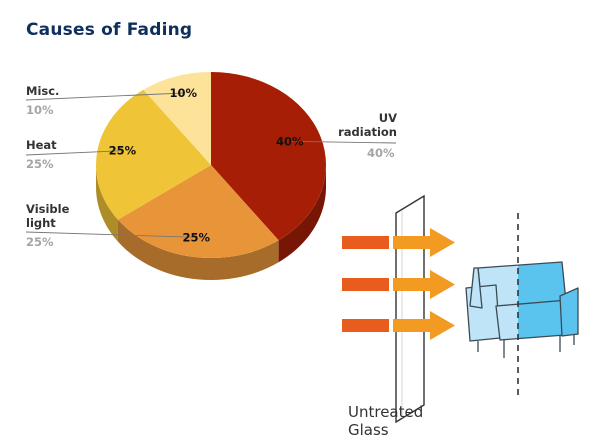  What do you see at coordinates (41, 145) in the screenshot?
I see `legend-label-heat: Heat` at bounding box center [41, 145].